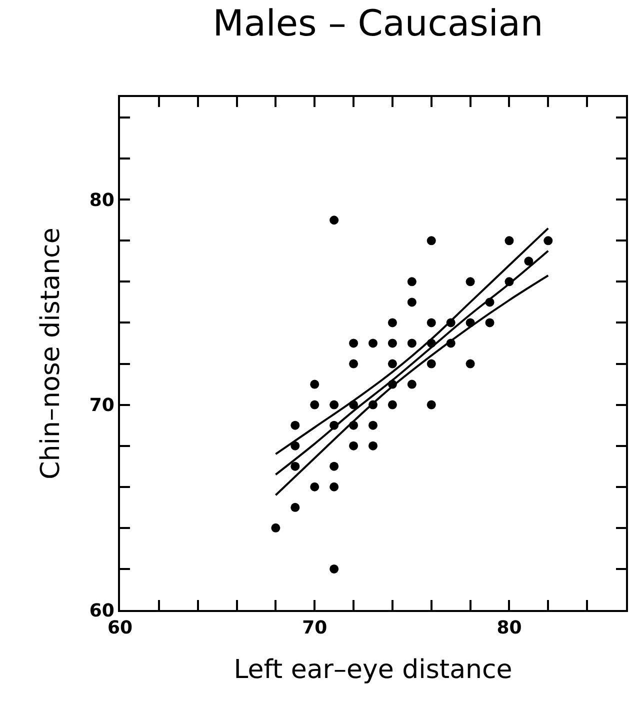 Image resolution: width=630 pixels, height=702 pixels. I want to click on x-tick-label: 80, so click(509, 628).